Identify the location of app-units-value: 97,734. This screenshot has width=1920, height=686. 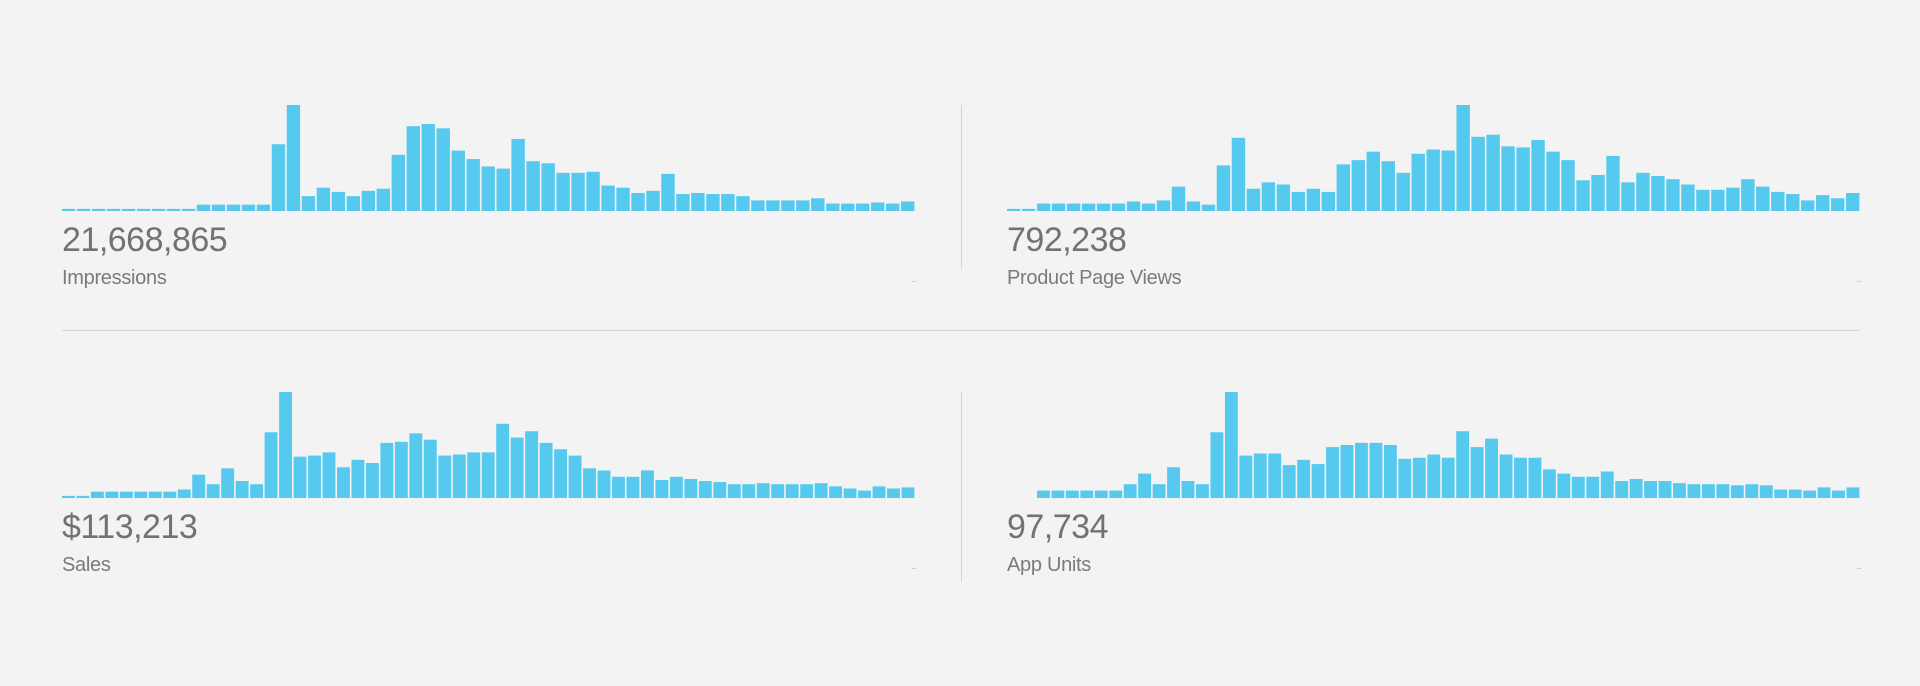
(1058, 527).